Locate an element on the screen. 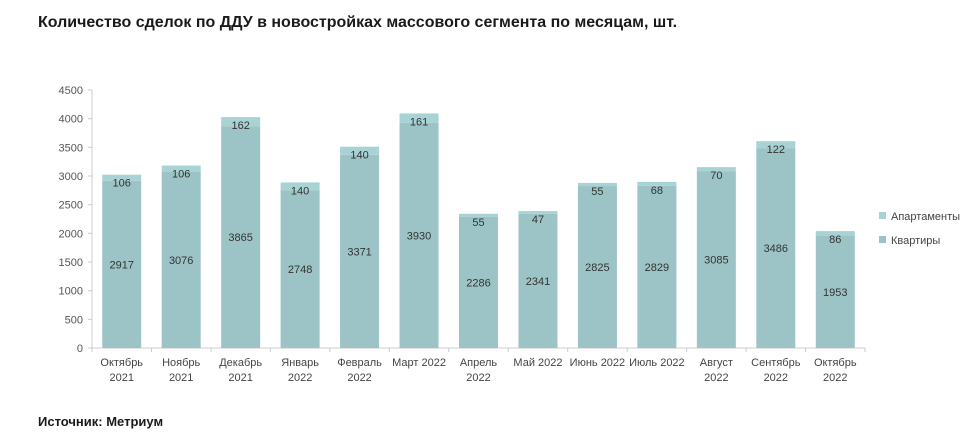 This screenshot has height=448, width=974. data-label-flats: 2286 is located at coordinates (478, 283).